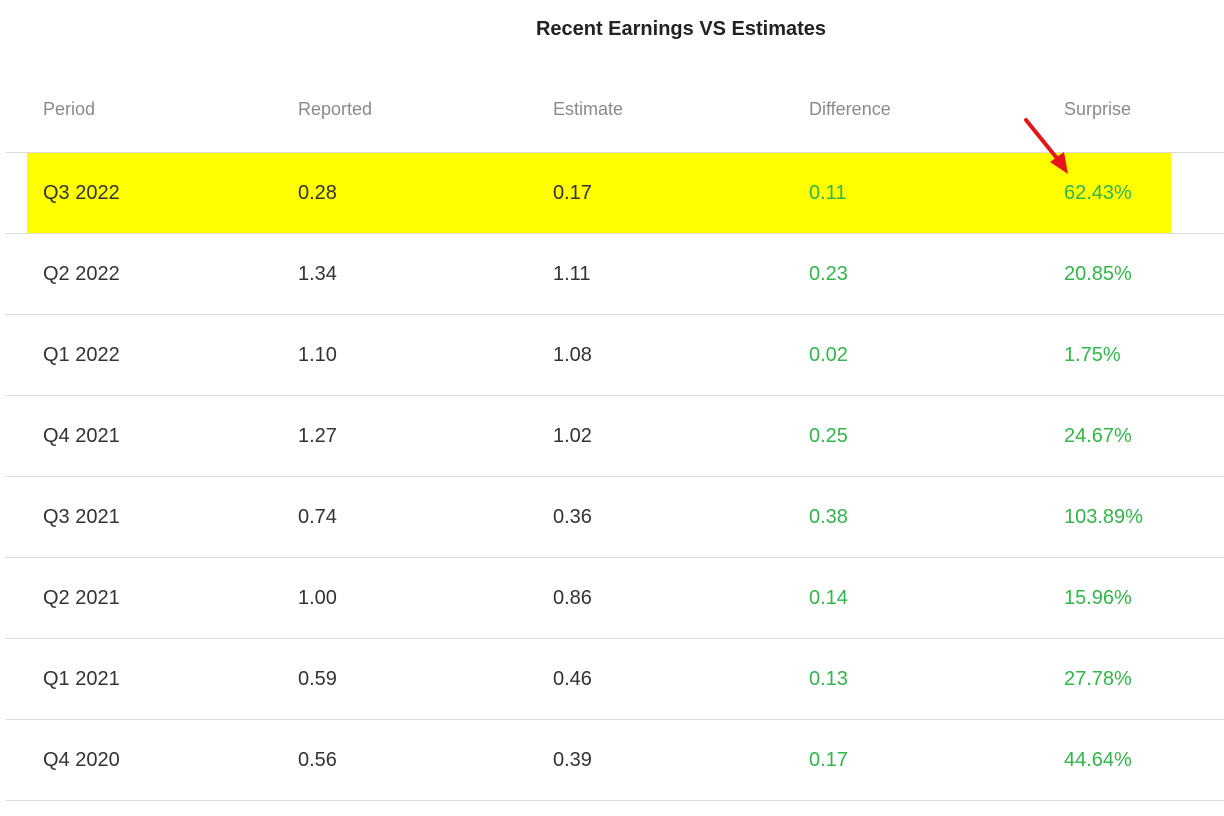 The width and height of the screenshot is (1224, 816). What do you see at coordinates (828, 435) in the screenshot?
I see `cell-difference: 0.25` at bounding box center [828, 435].